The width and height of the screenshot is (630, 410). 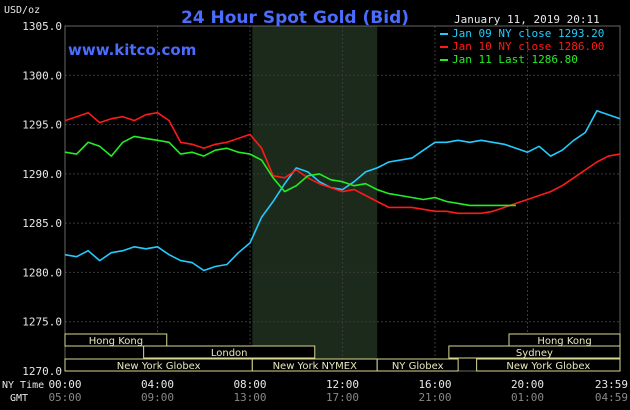 What do you see at coordinates (515, 59) in the screenshot?
I see `legend-entry: Jan 11 Last 1286.80` at bounding box center [515, 59].